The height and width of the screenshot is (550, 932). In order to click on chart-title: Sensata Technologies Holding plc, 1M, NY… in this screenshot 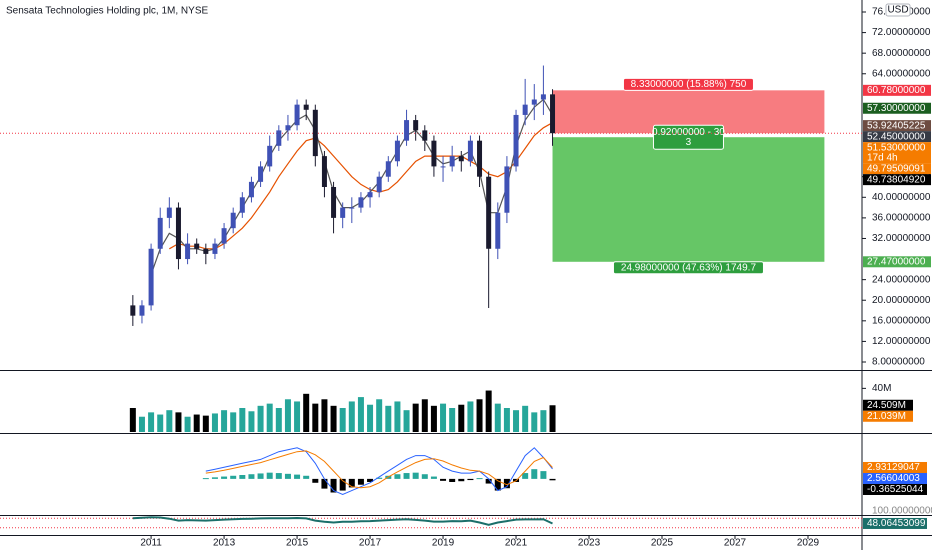, I will do `click(107, 11)`.